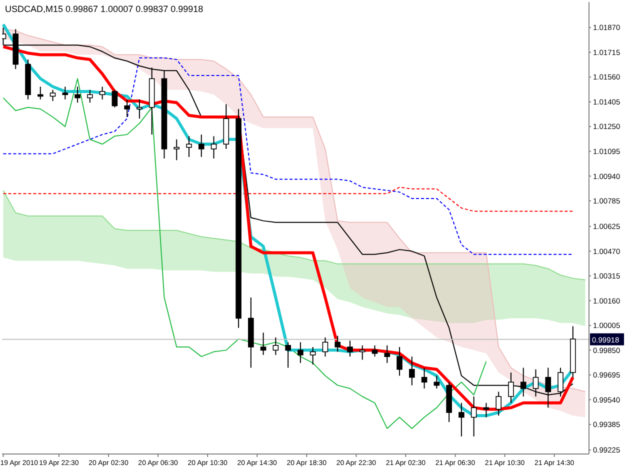  I want to click on chart-title: USDCAD,M15 0.99867 1.00007 0.99837 0.99918, so click(104, 9).